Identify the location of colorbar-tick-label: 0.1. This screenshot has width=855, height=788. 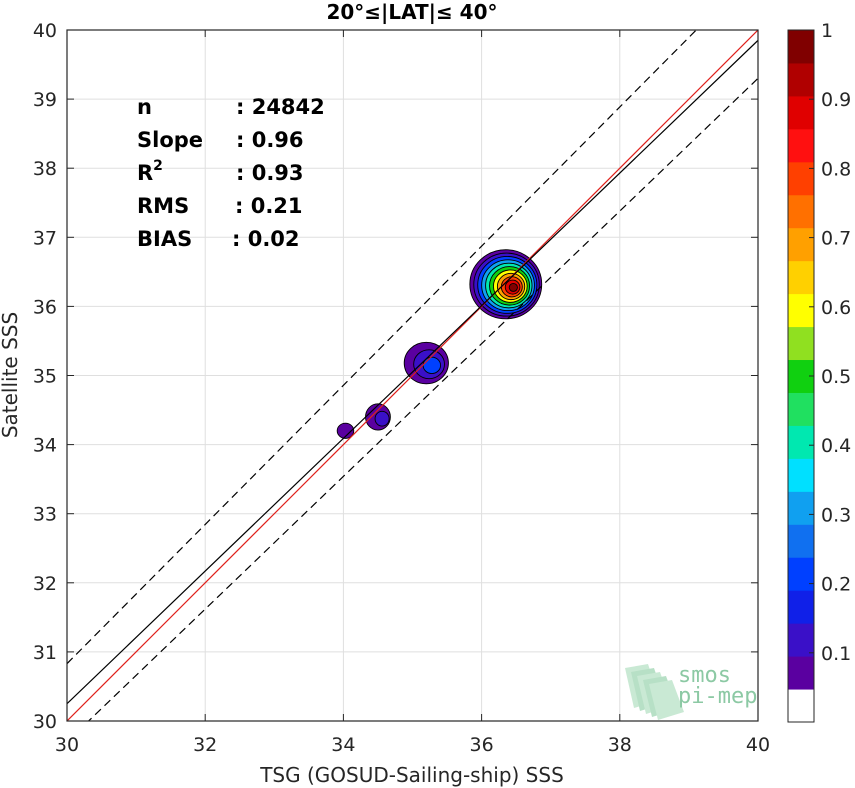
(836, 654).